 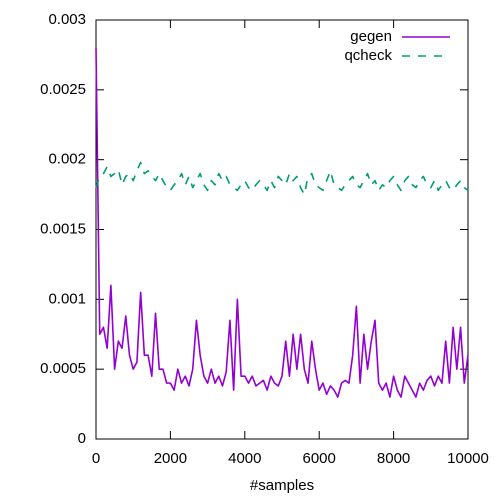 What do you see at coordinates (244, 458) in the screenshot?
I see `x-tick-label: 4000` at bounding box center [244, 458].